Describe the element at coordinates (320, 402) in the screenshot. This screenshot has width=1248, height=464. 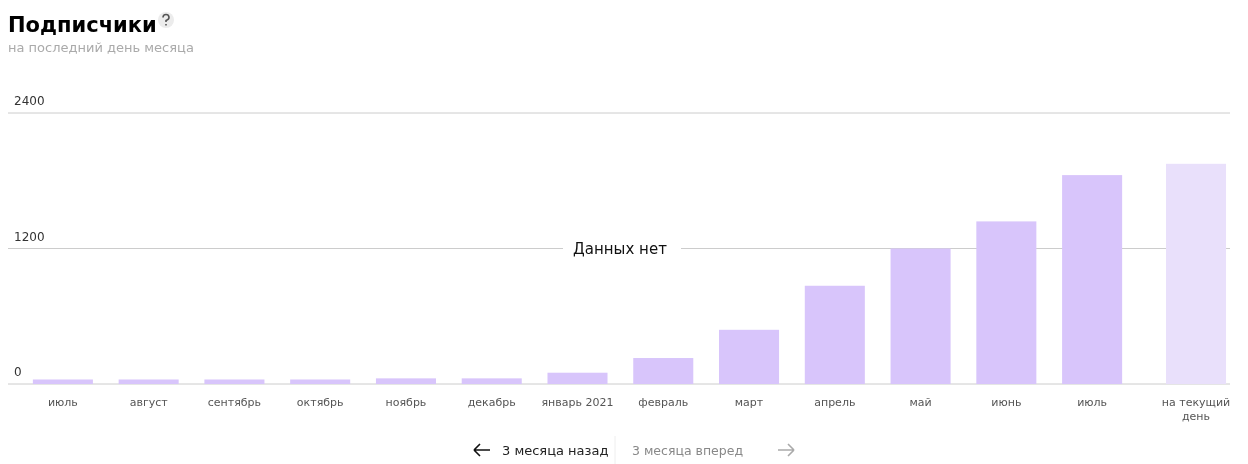
I see `x-tick-label: октябрь` at that location.